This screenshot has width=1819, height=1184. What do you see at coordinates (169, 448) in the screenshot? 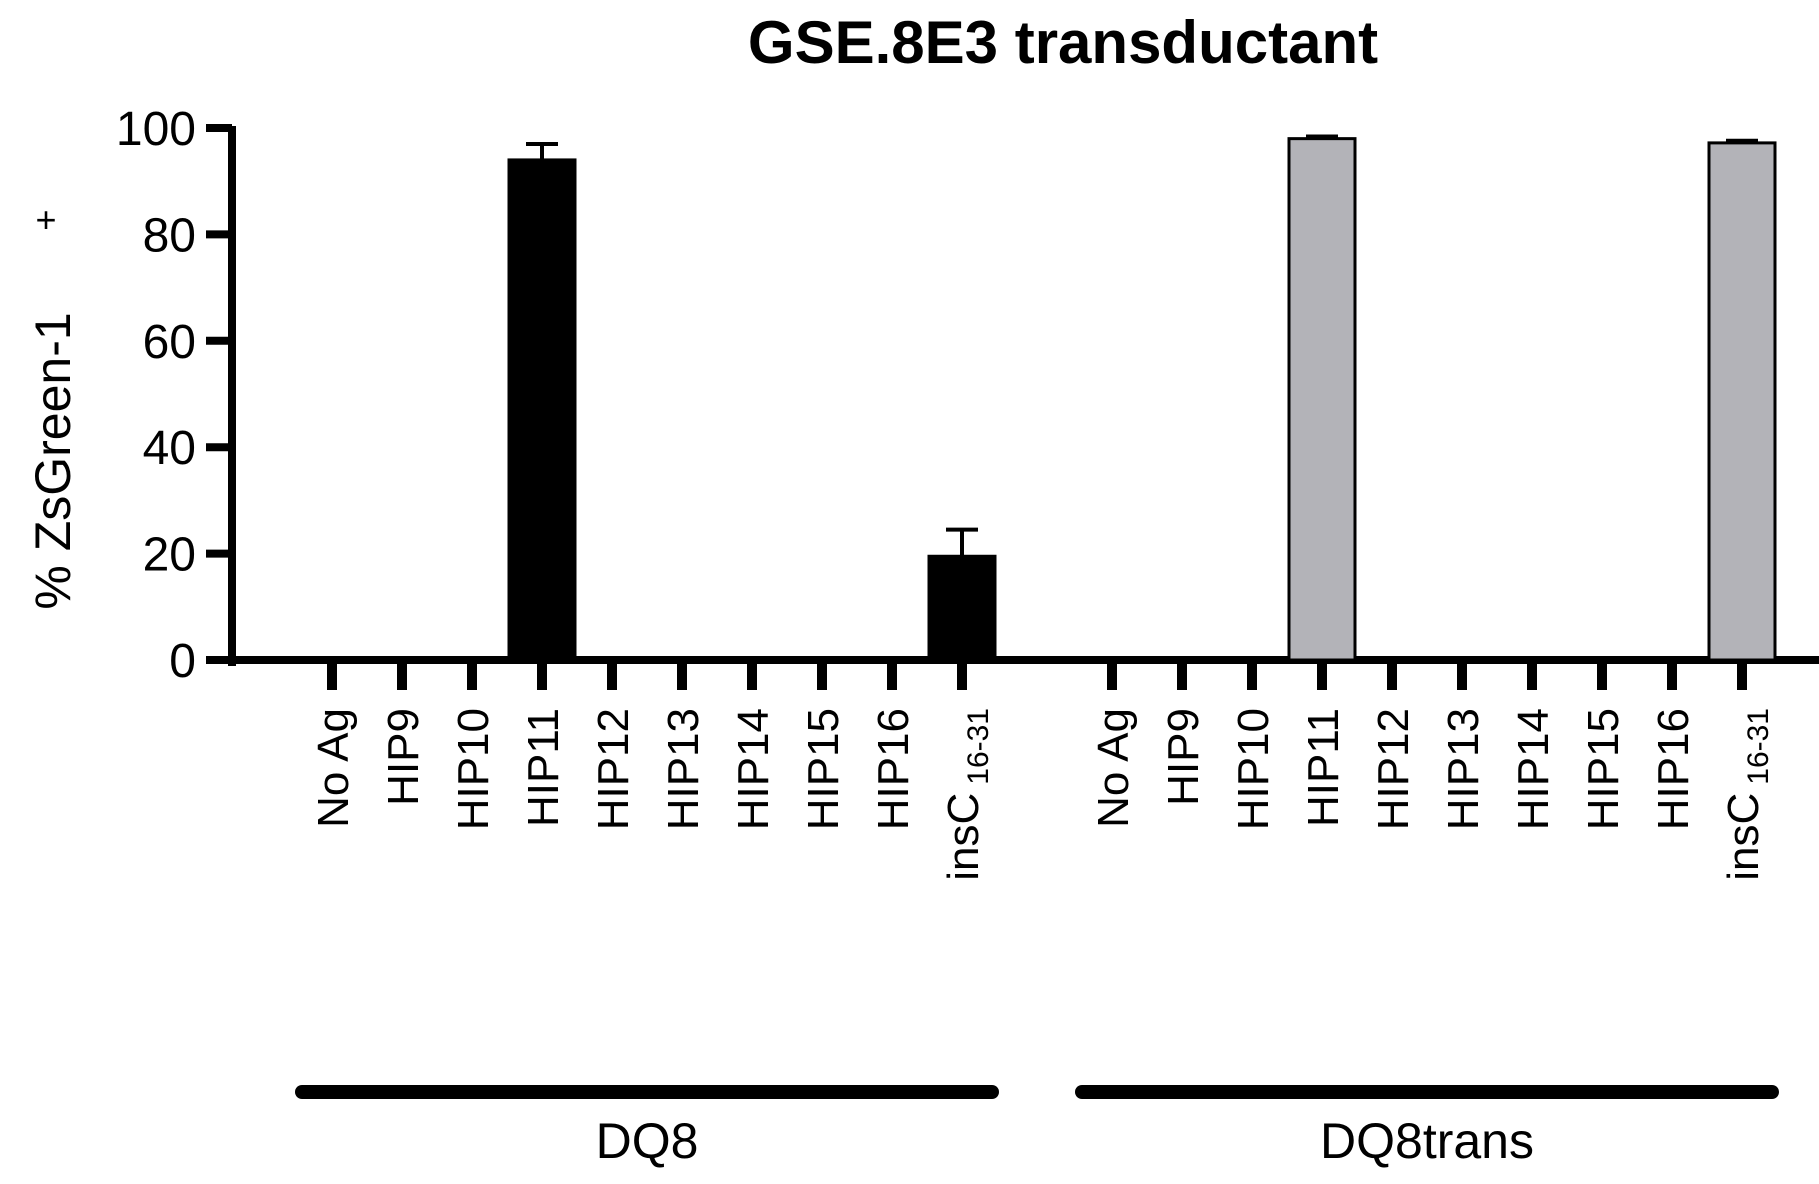
I see `y-tick-label: 40` at bounding box center [169, 448].